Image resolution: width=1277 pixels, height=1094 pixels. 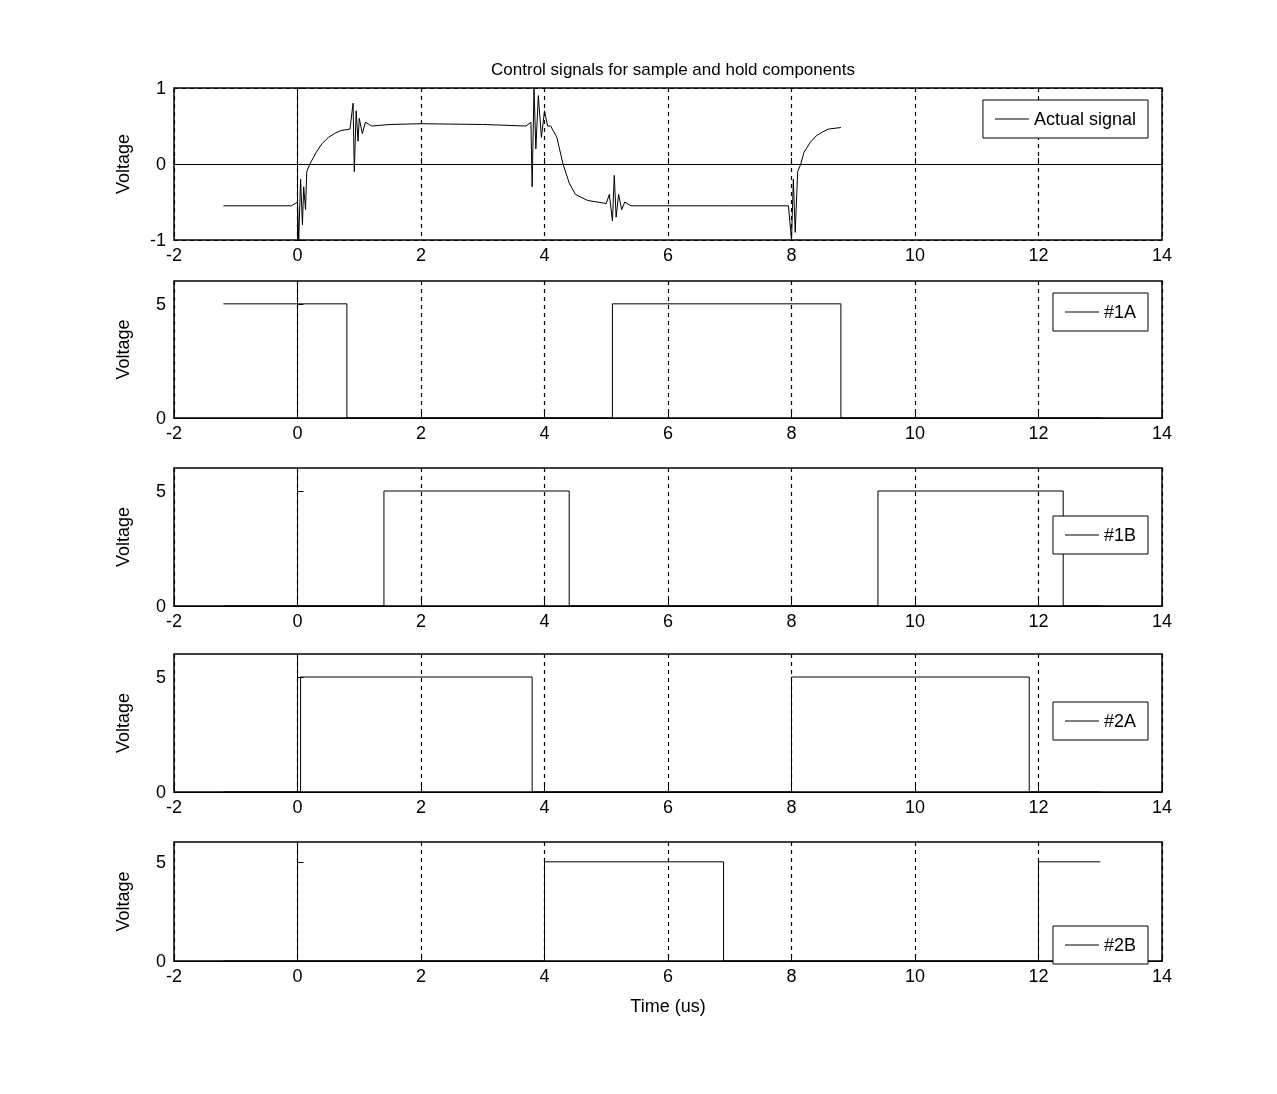 What do you see at coordinates (1119, 312) in the screenshot?
I see `legend-label: #1A` at bounding box center [1119, 312].